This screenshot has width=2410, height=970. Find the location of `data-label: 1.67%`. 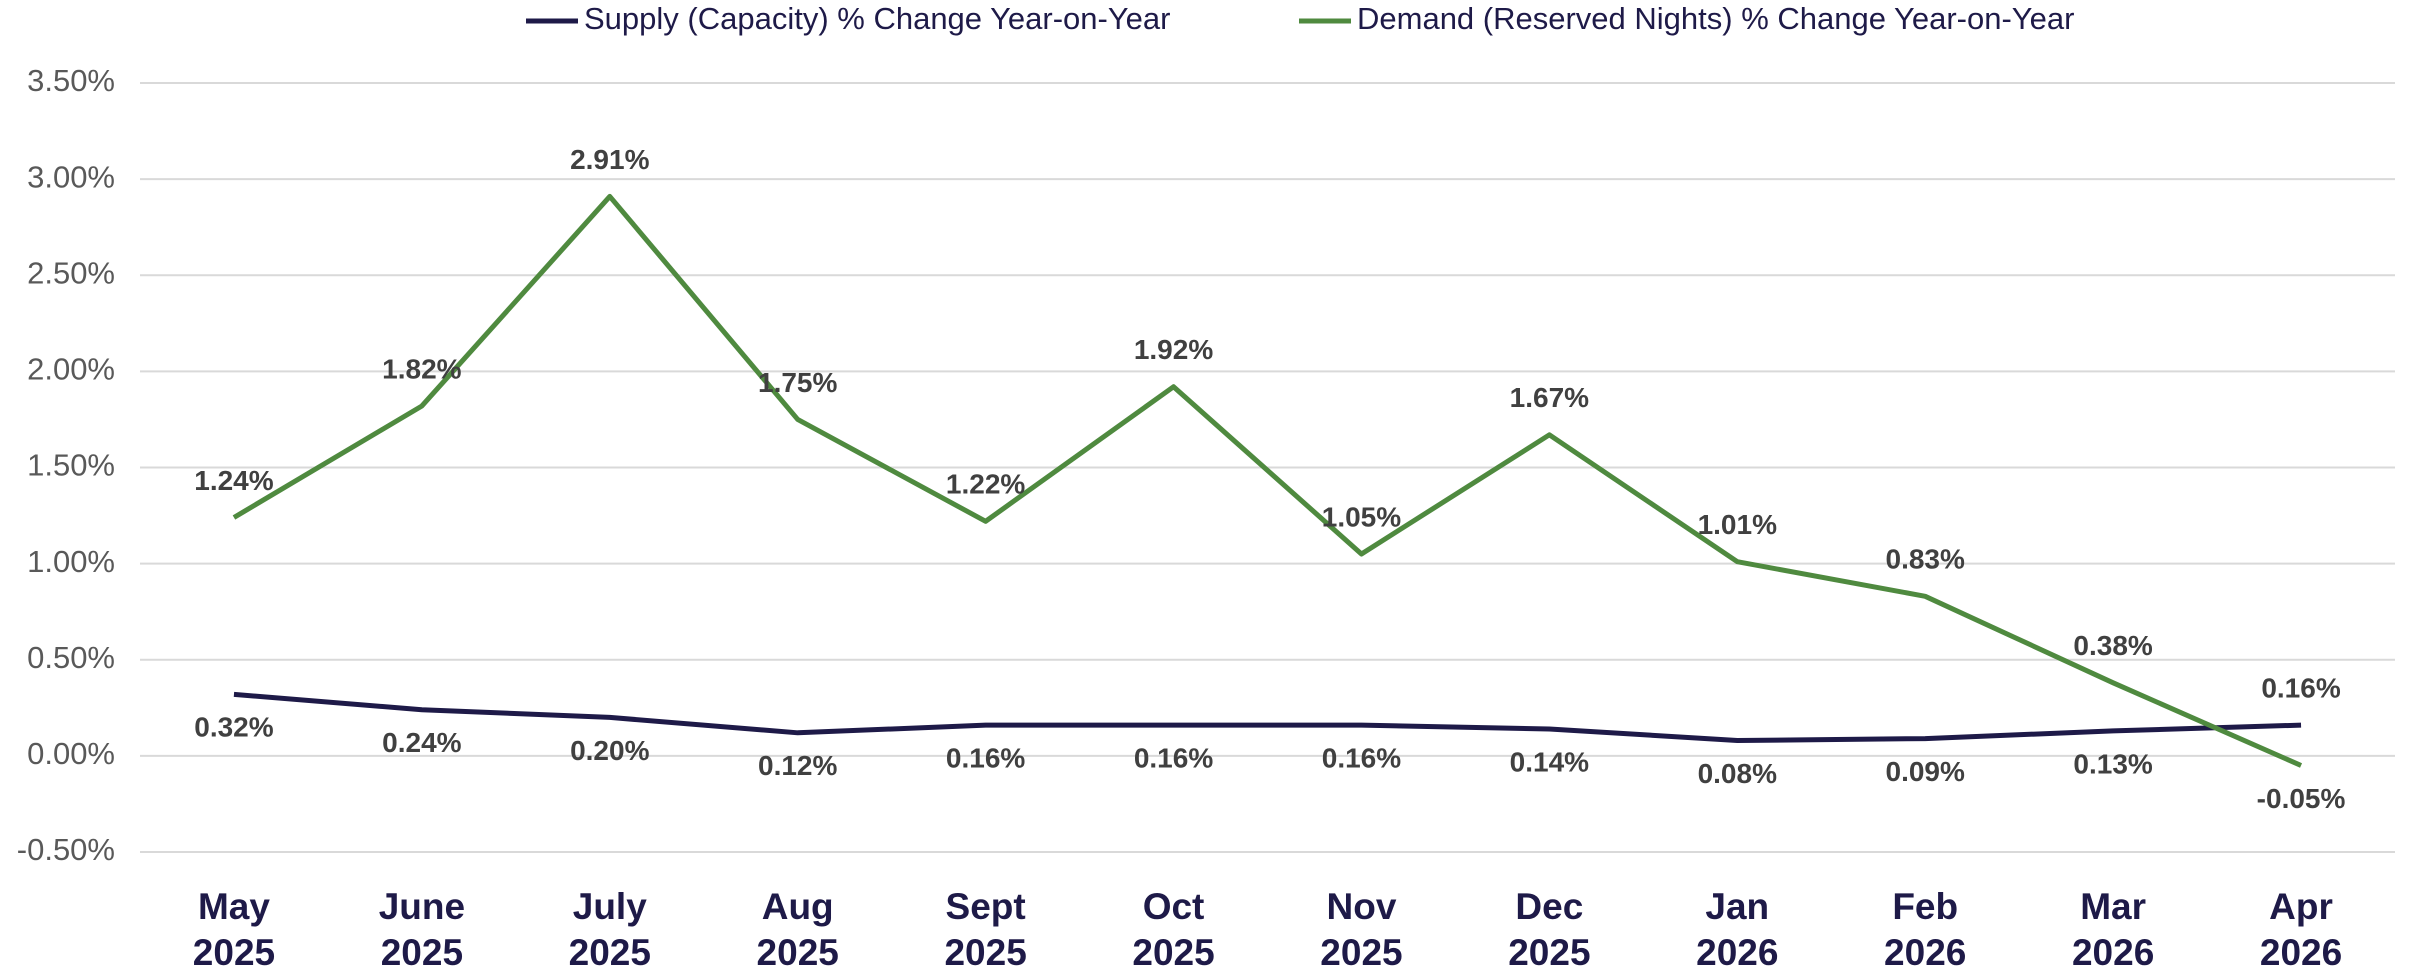

data-label: 1.67% is located at coordinates (1549, 397).